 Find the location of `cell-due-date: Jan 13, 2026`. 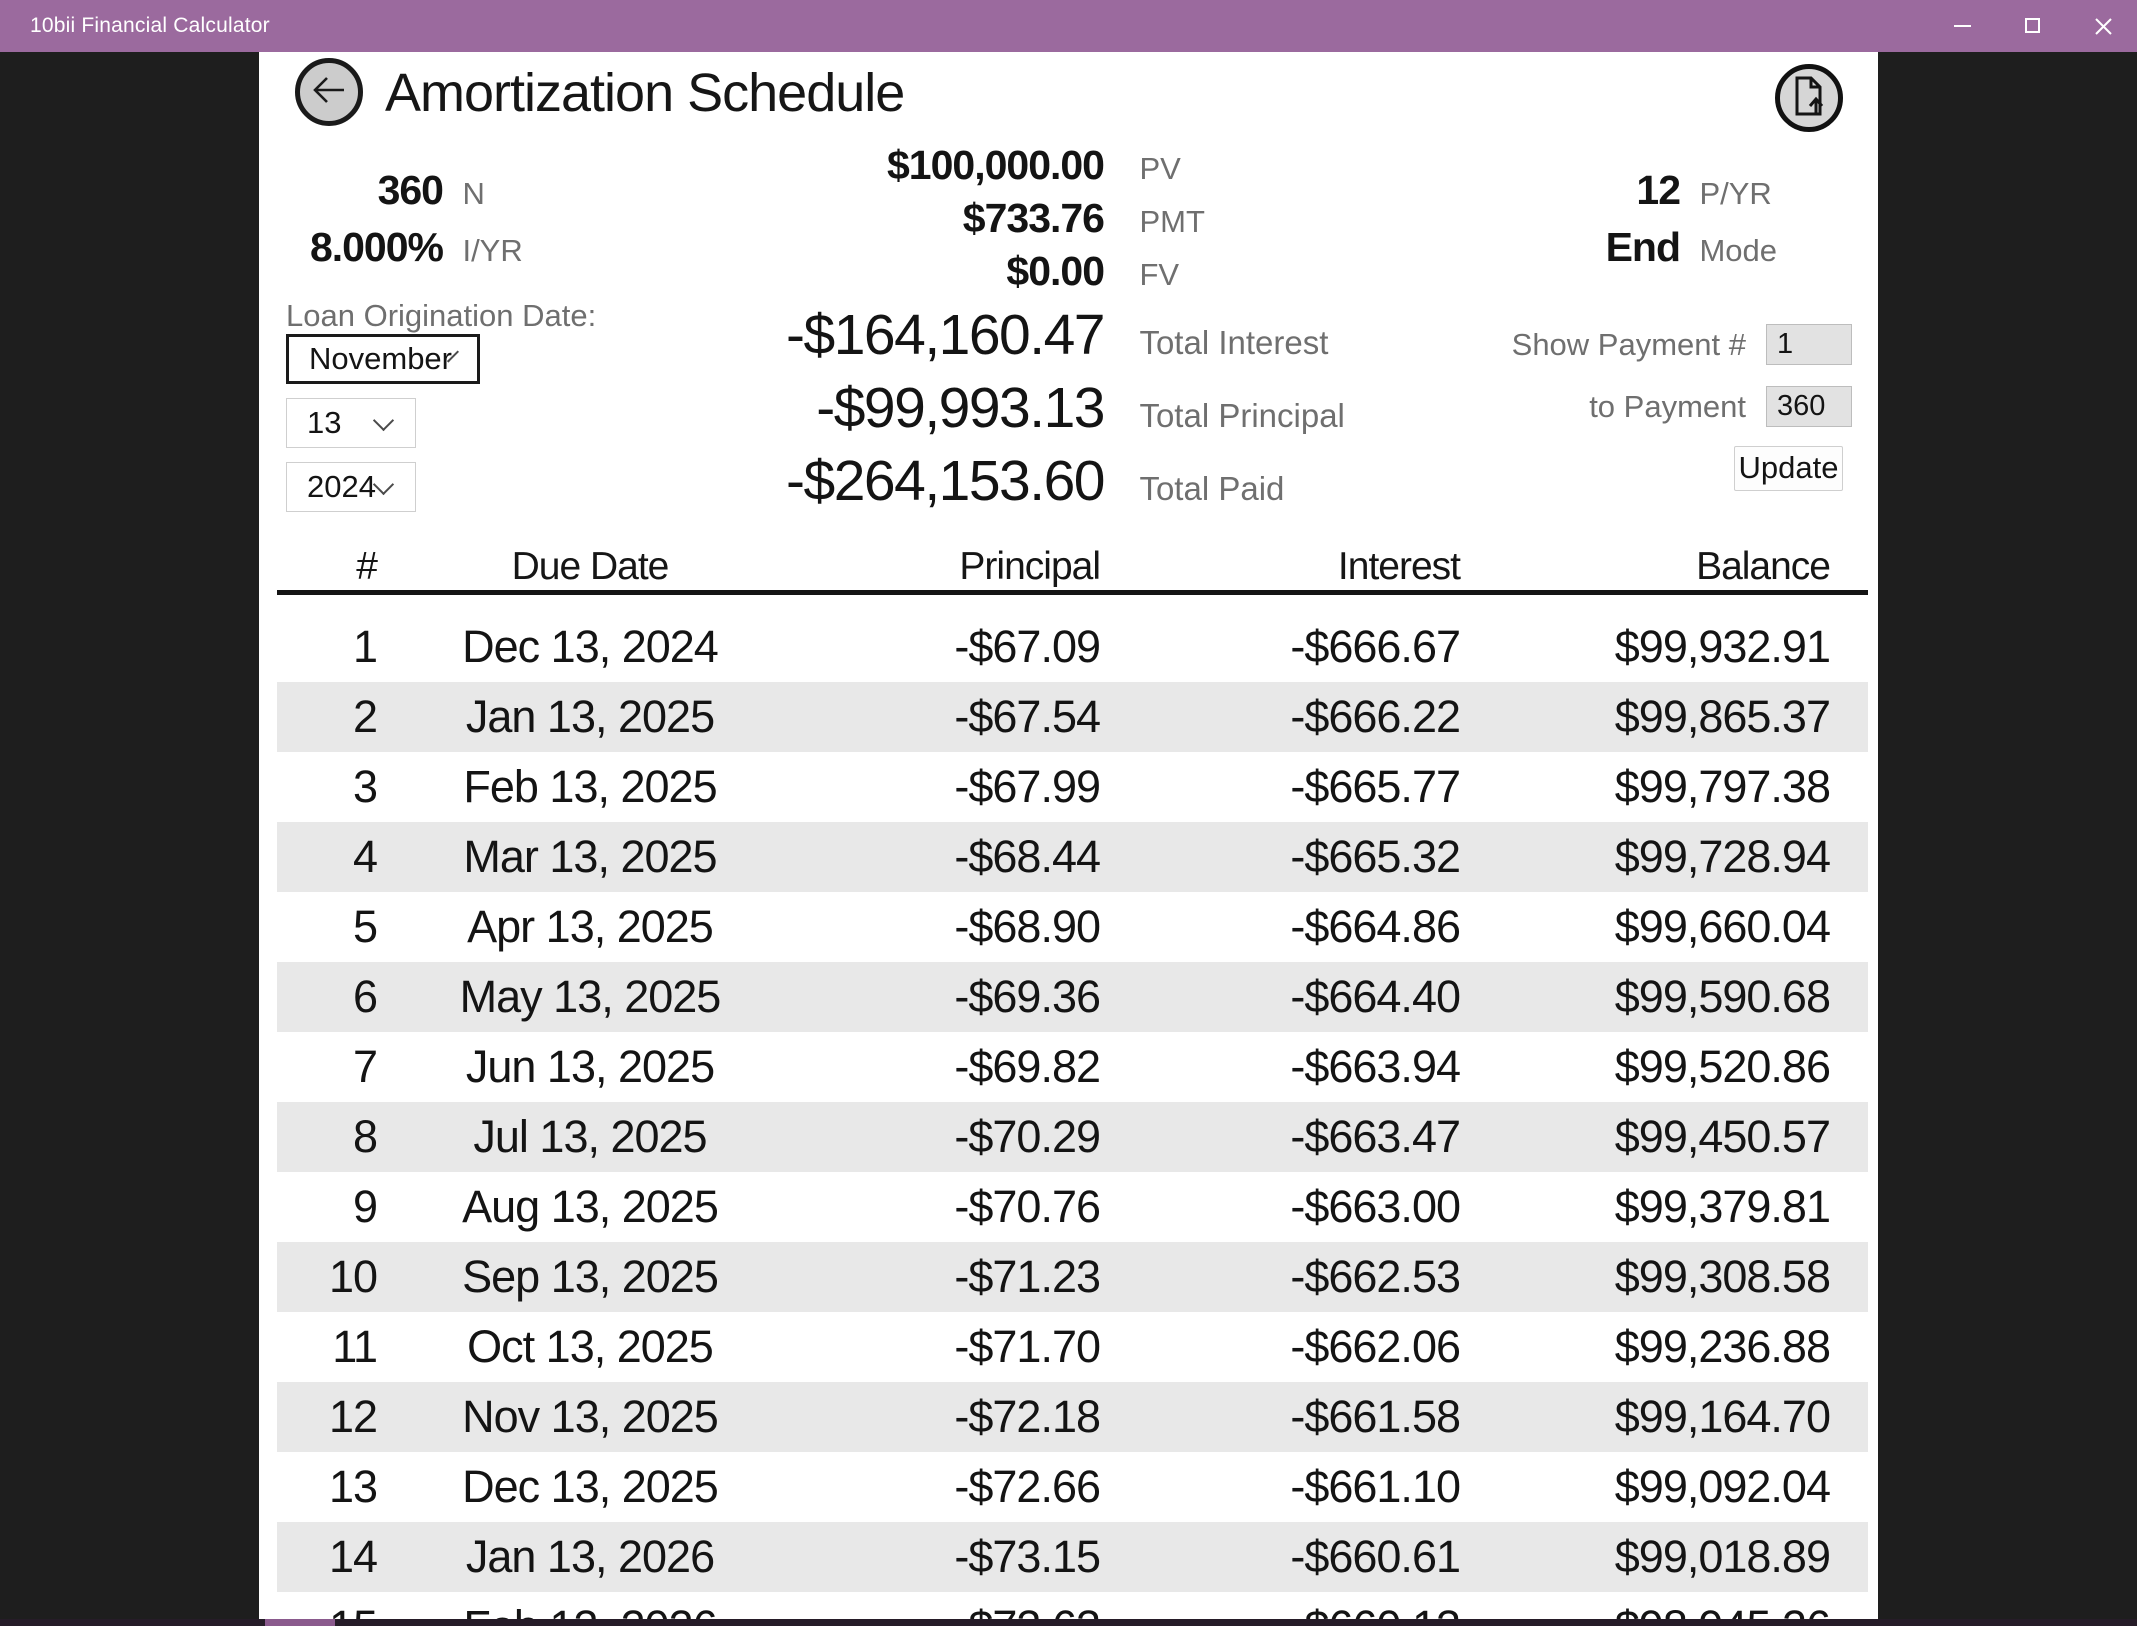

cell-due-date: Jan 13, 2026 is located at coordinates (590, 1556).